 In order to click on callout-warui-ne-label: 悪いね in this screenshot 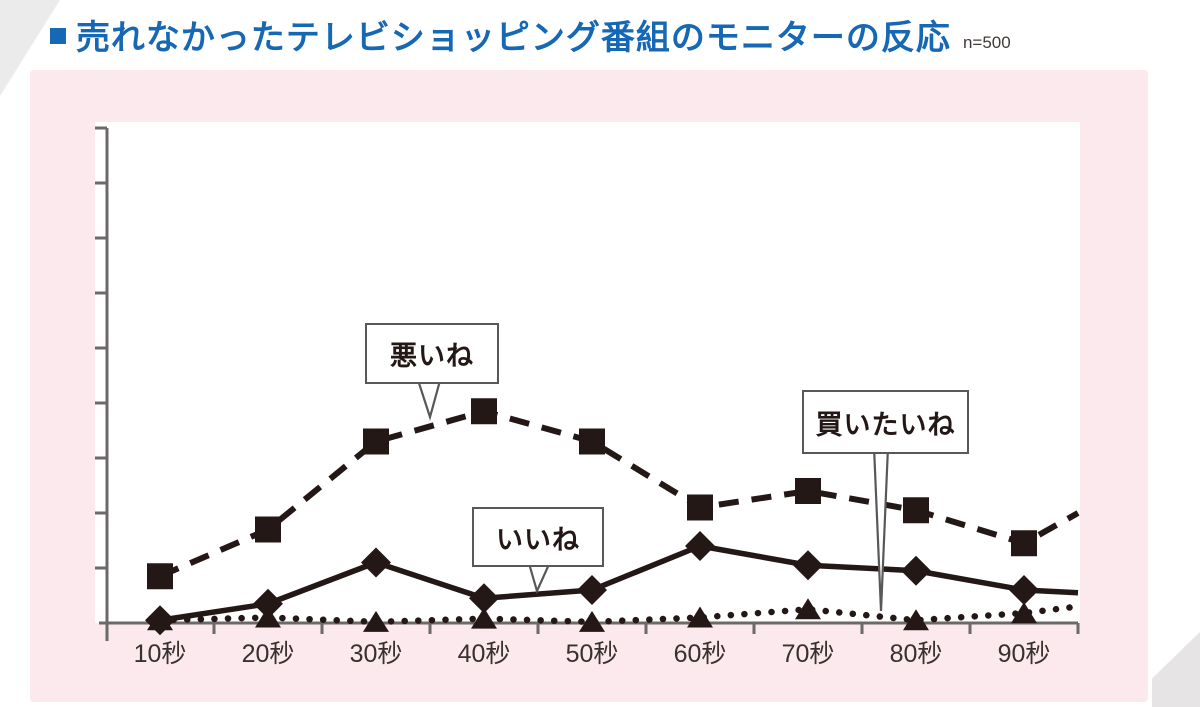, I will do `click(432, 356)`.